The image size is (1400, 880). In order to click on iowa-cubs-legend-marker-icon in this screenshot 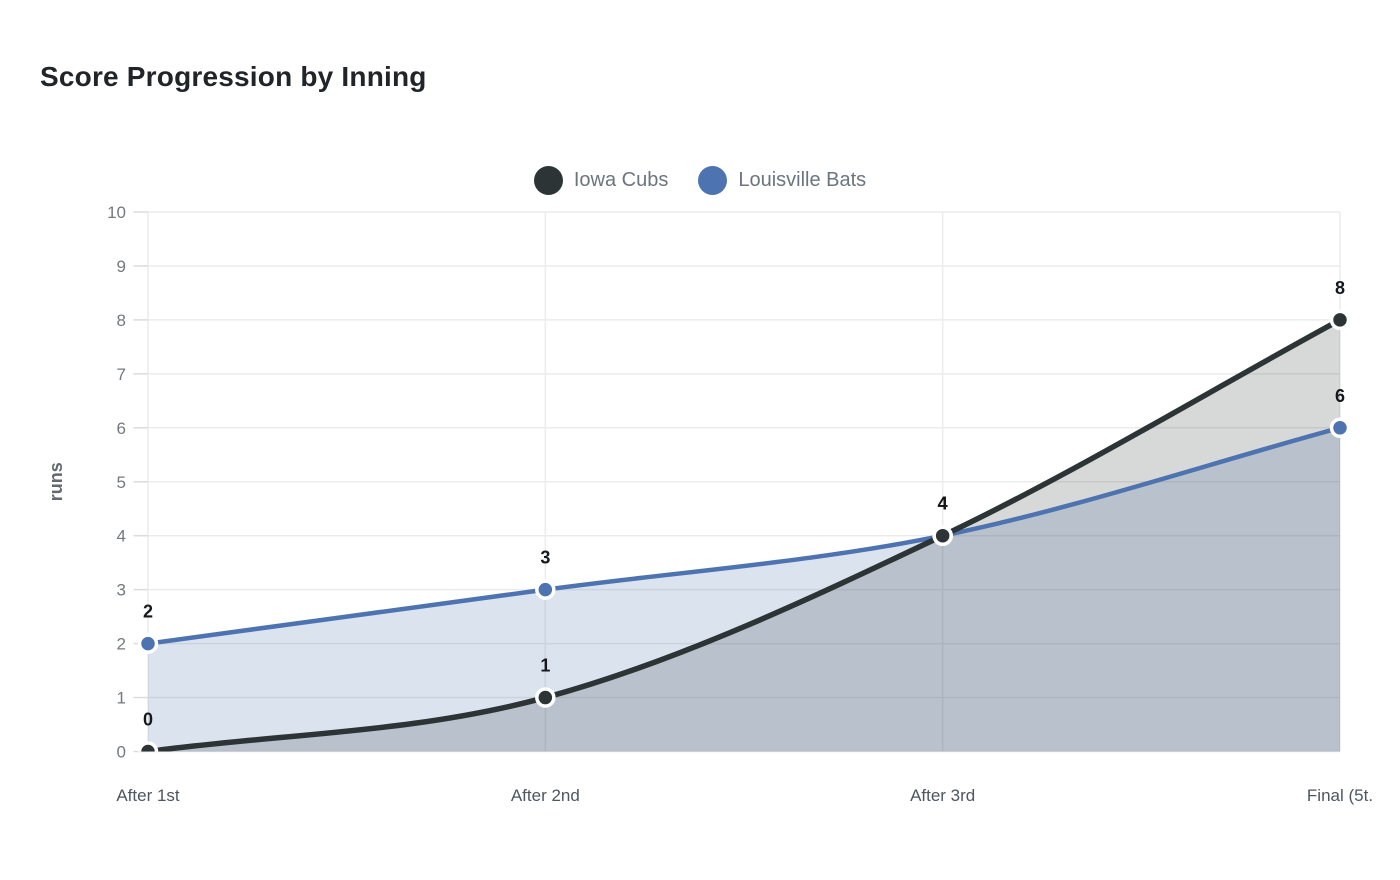, I will do `click(548, 180)`.